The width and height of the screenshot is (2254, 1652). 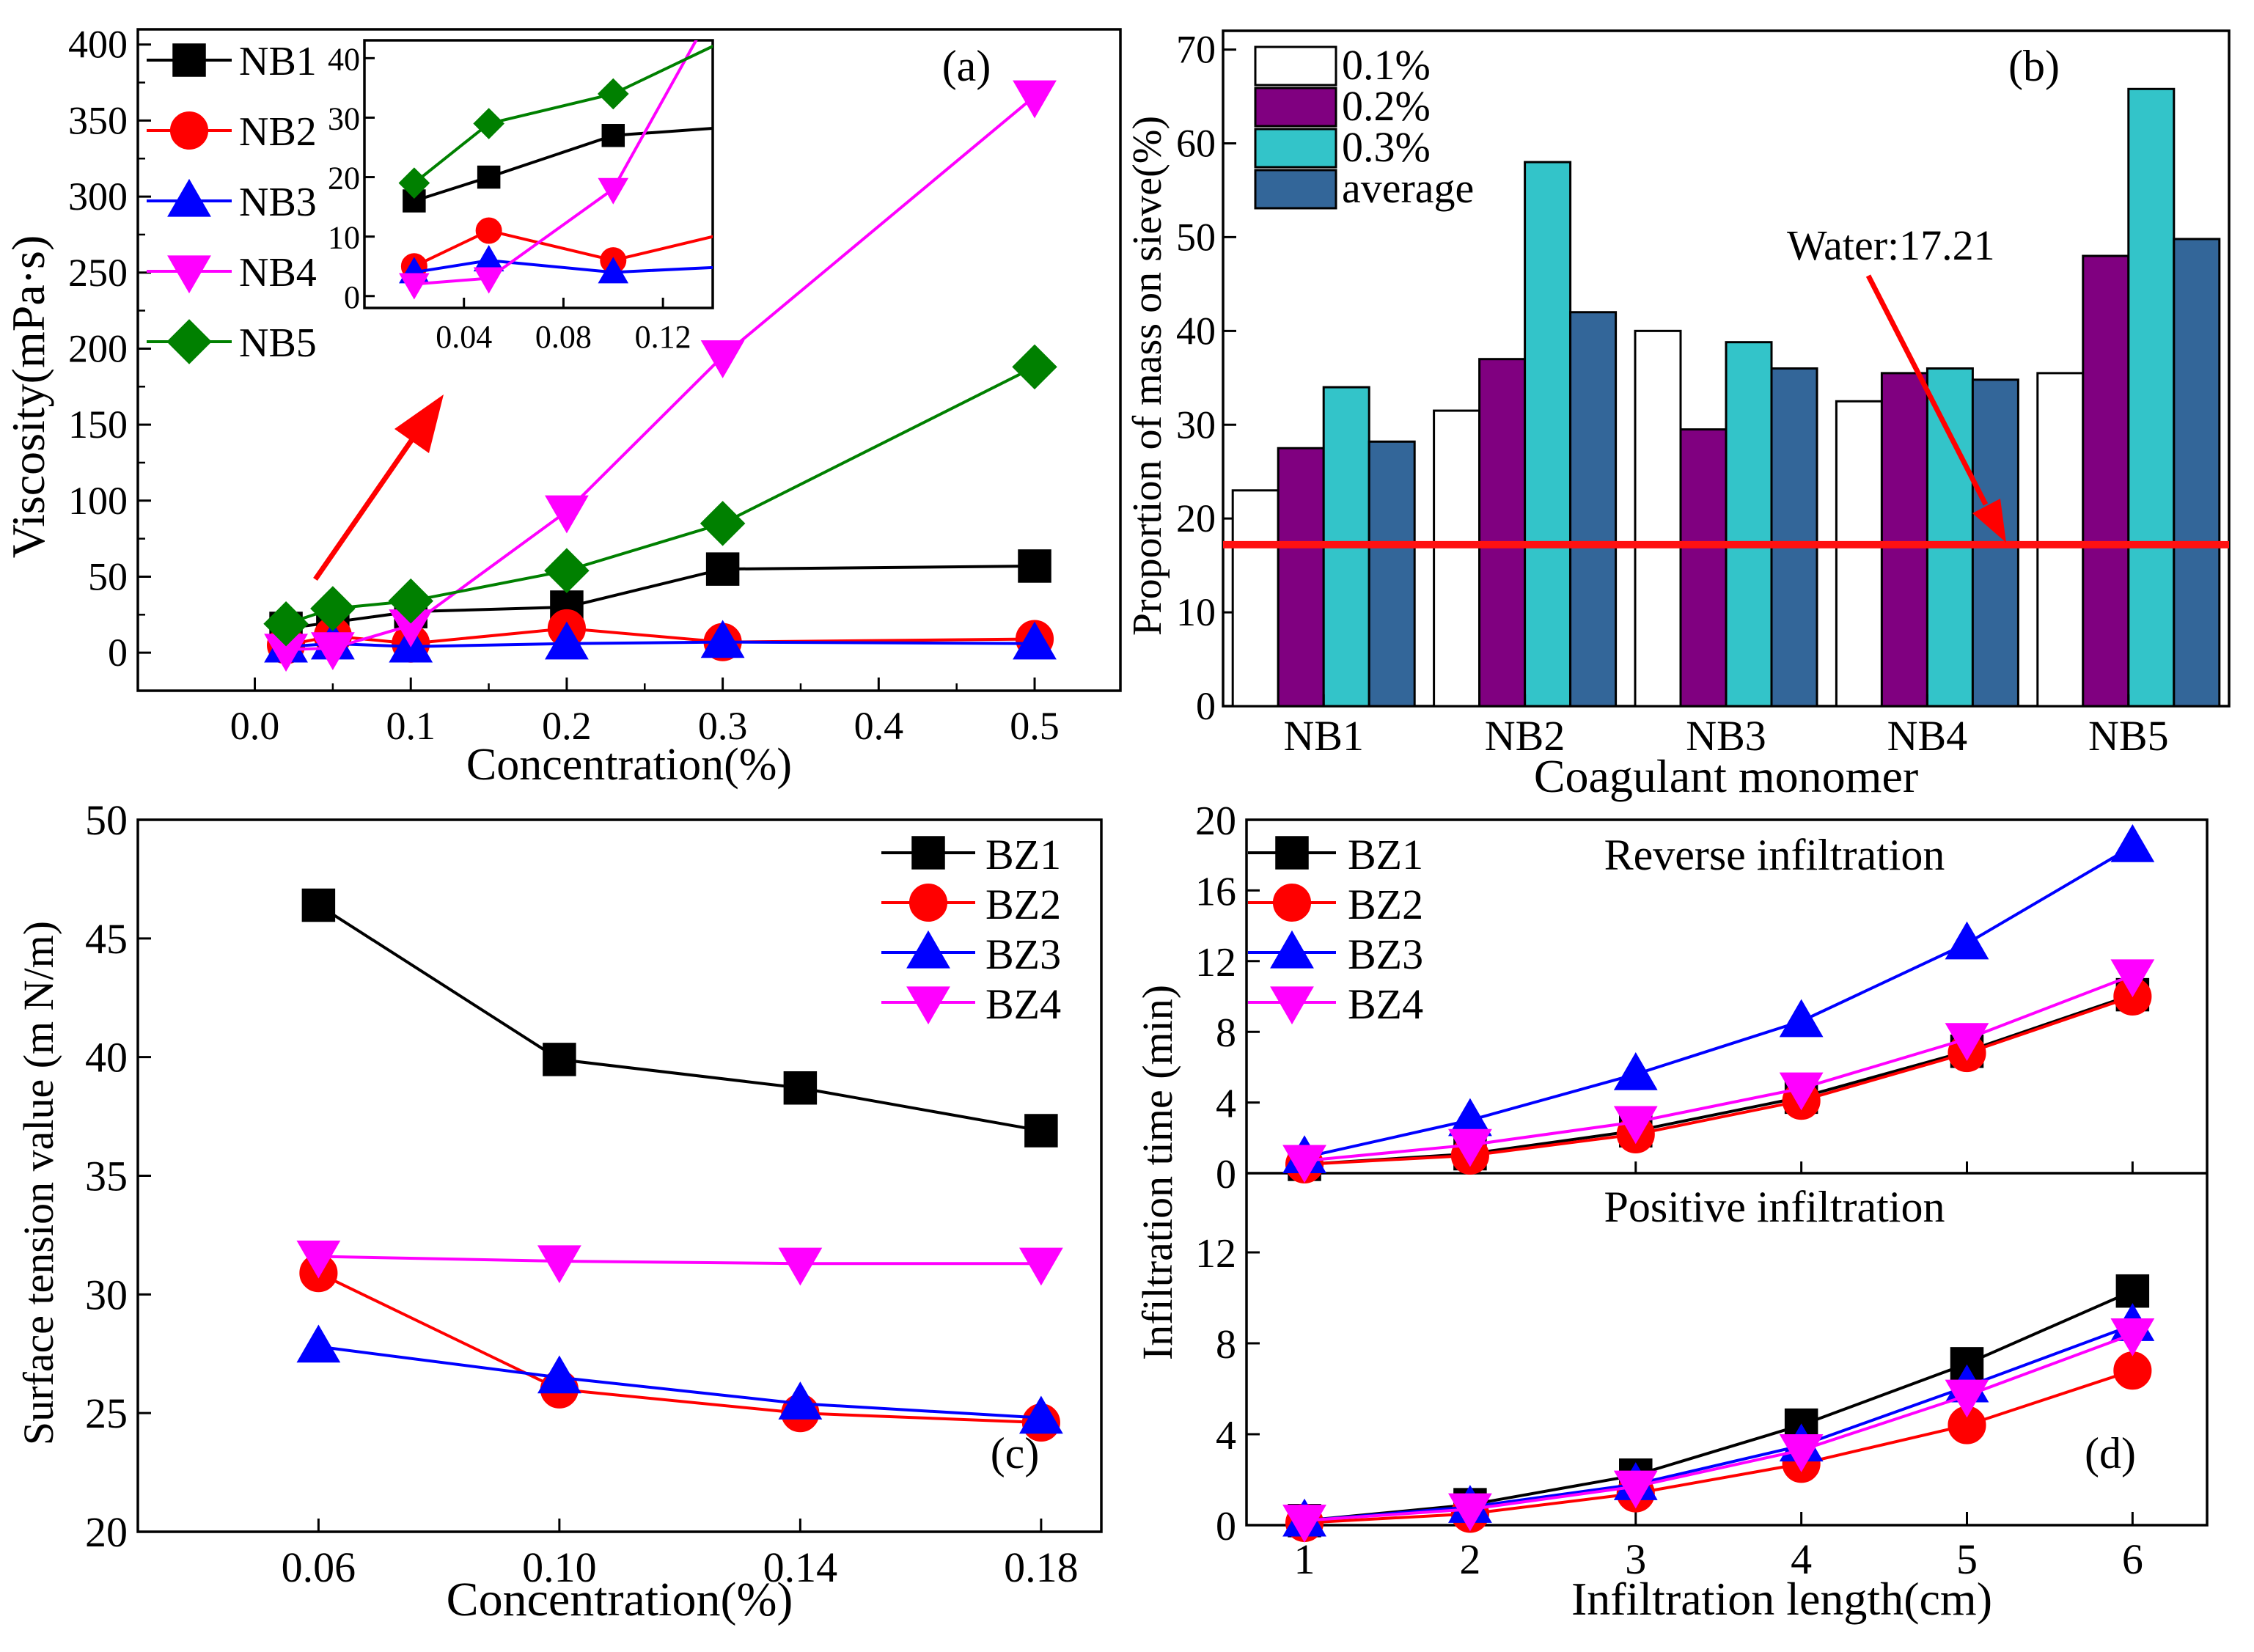 I want to click on legend-label: NB2, so click(x=278, y=132).